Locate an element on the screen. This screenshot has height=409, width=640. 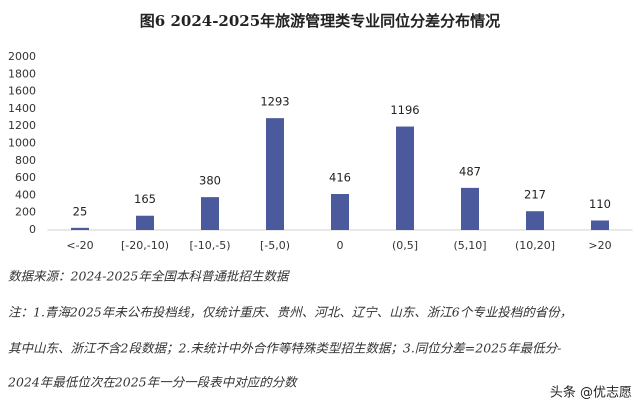
y-tick-label: 0 is located at coordinates (32, 229).